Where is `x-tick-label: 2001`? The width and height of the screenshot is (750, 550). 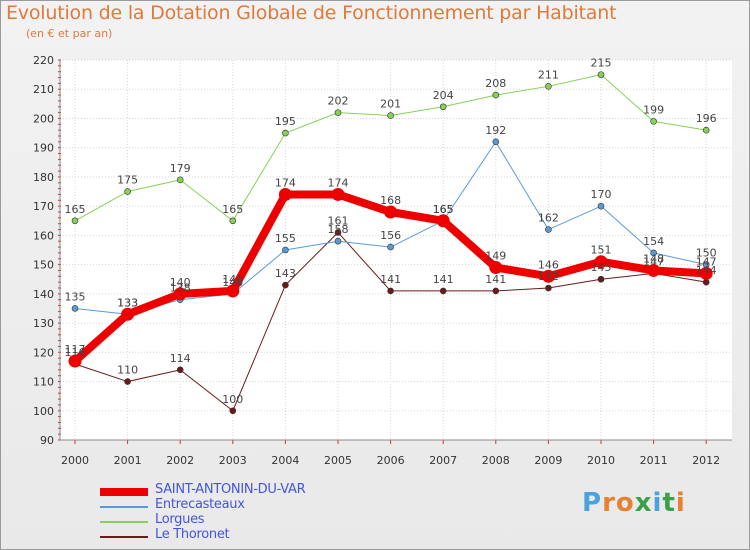 x-tick-label: 2001 is located at coordinates (128, 460).